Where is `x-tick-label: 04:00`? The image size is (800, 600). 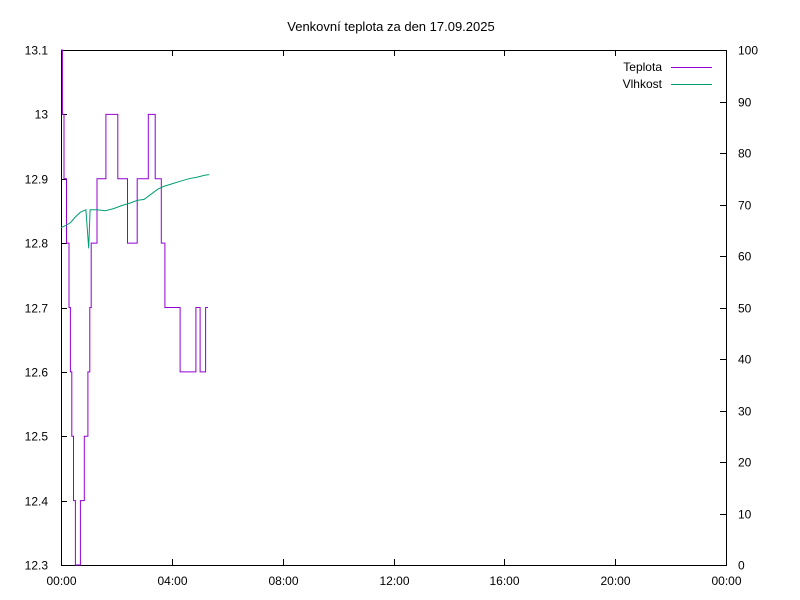
x-tick-label: 04:00 is located at coordinates (172, 581).